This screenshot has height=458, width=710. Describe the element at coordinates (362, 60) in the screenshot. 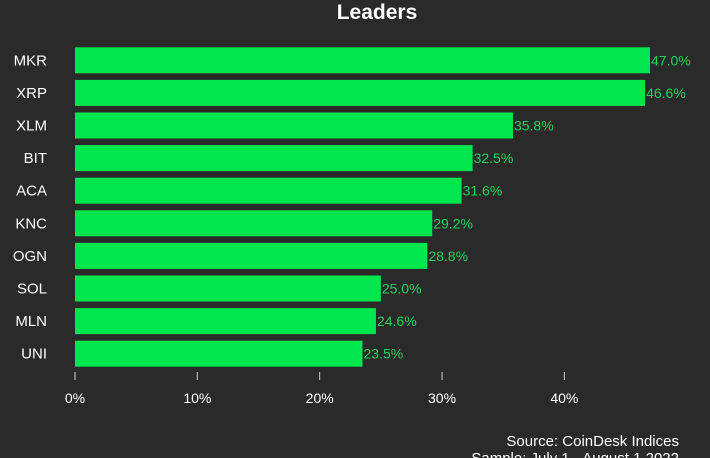

I see `bar-mkr` at that location.